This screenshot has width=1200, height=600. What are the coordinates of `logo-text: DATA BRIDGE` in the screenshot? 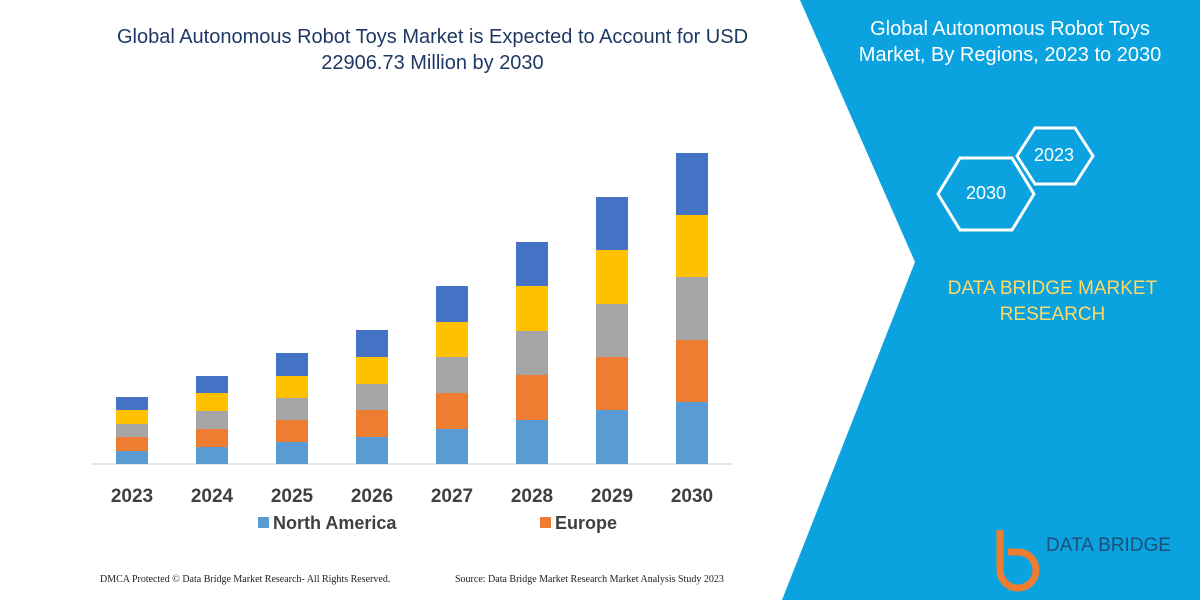 It's located at (1108, 545).